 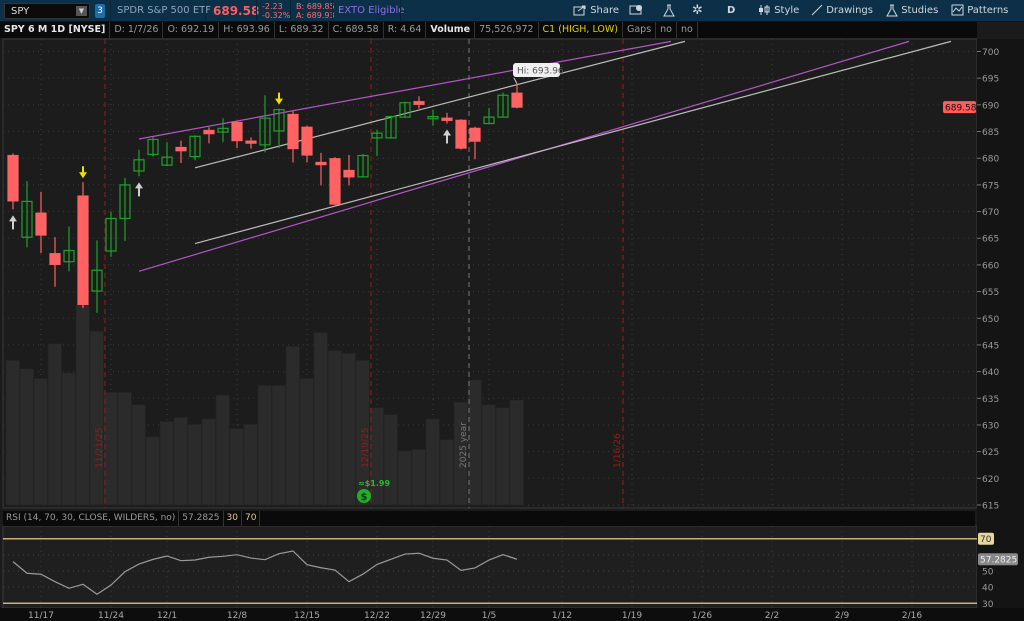 What do you see at coordinates (988, 605) in the screenshot?
I see `rsi-tick-label: 30` at bounding box center [988, 605].